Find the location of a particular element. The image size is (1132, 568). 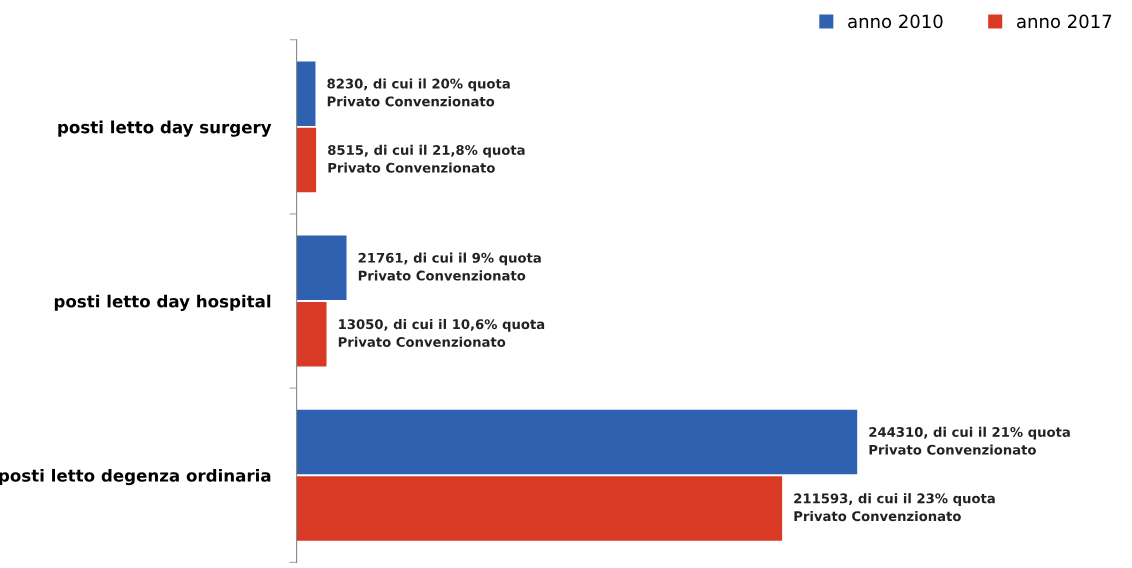

data-label: 8515, di cui il 21,8% quota Privato Convenzionato is located at coordinates (426, 158).